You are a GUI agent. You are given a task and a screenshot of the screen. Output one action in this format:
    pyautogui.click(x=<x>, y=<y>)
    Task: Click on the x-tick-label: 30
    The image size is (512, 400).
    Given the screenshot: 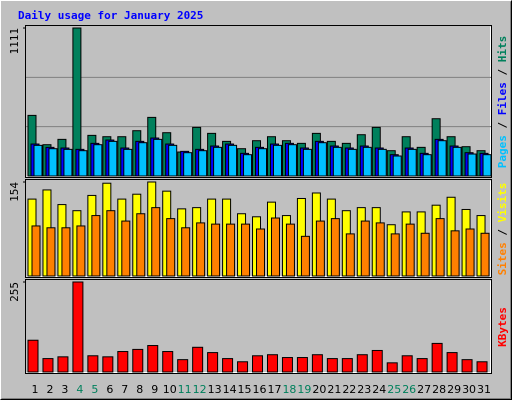 What is the action you would take?
    pyautogui.click(x=469, y=389)
    